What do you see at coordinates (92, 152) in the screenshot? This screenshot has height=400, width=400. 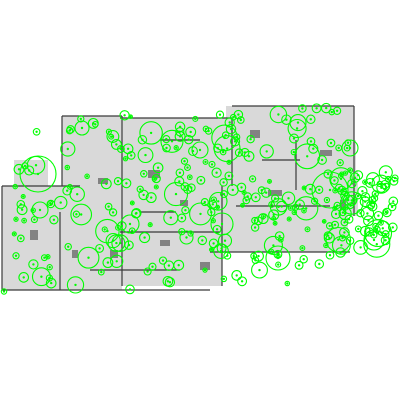 I see `floor-region` at bounding box center [92, 152].